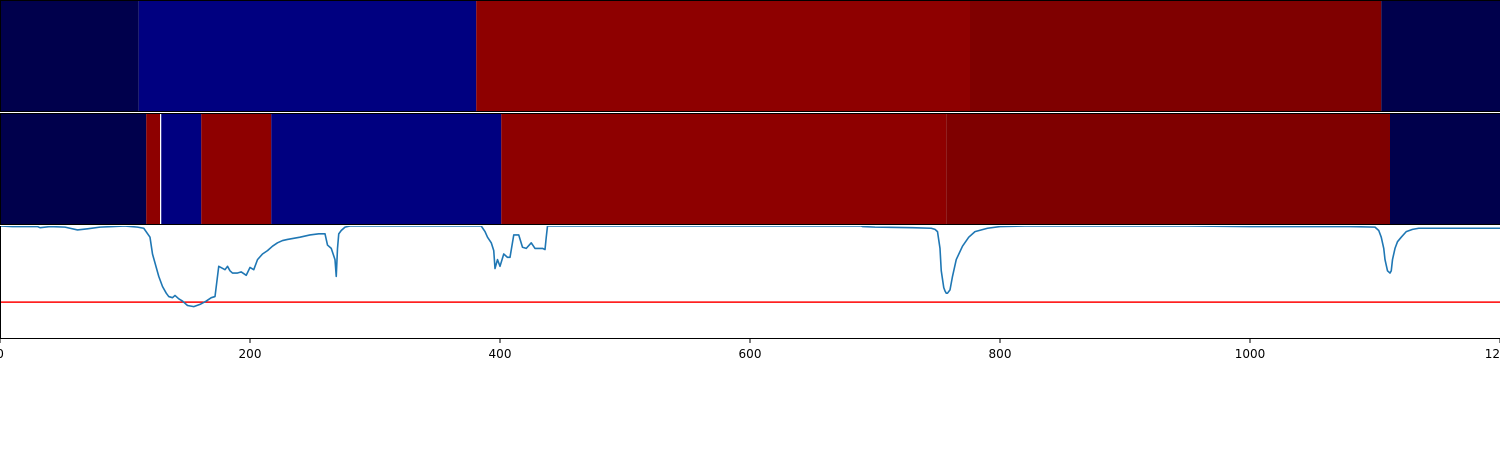 Image resolution: width=1500 pixels, height=450 pixels. Describe the element at coordinates (750, 354) in the screenshot. I see `x-tick-label: 600` at that location.